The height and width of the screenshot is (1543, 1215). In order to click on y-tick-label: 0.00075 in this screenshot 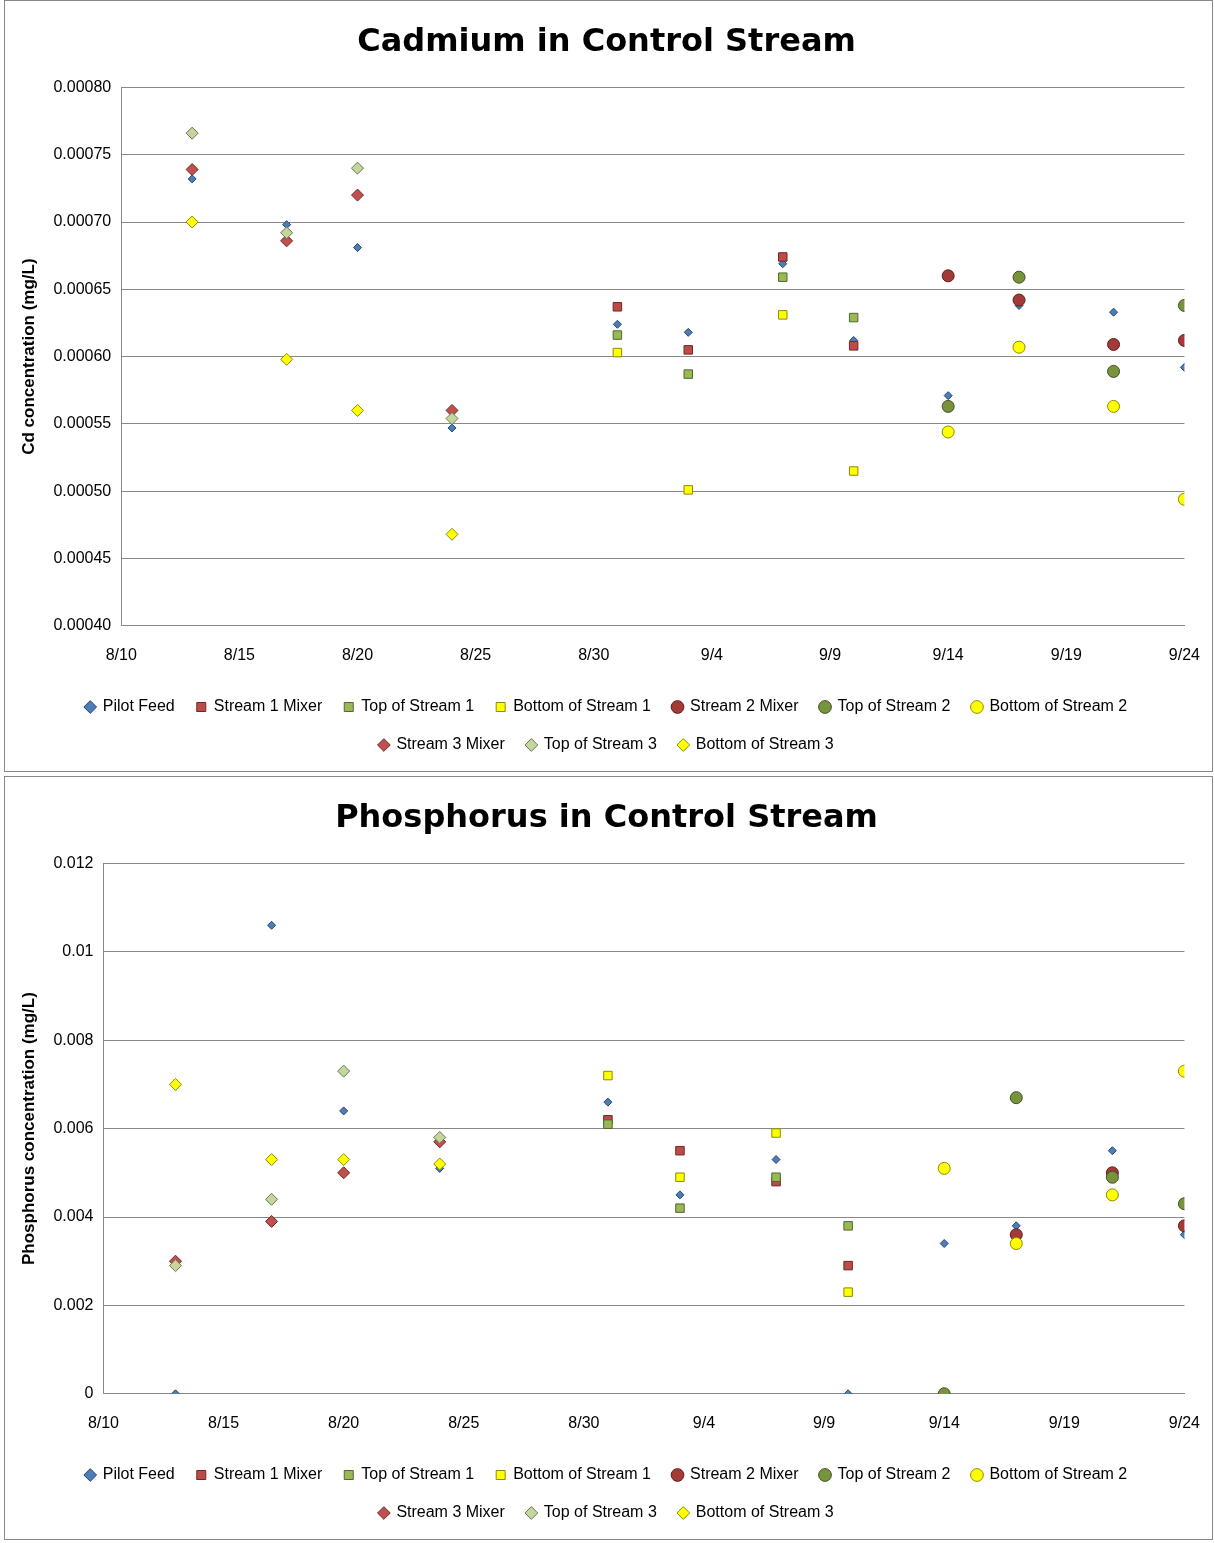, I will do `click(82, 154)`.